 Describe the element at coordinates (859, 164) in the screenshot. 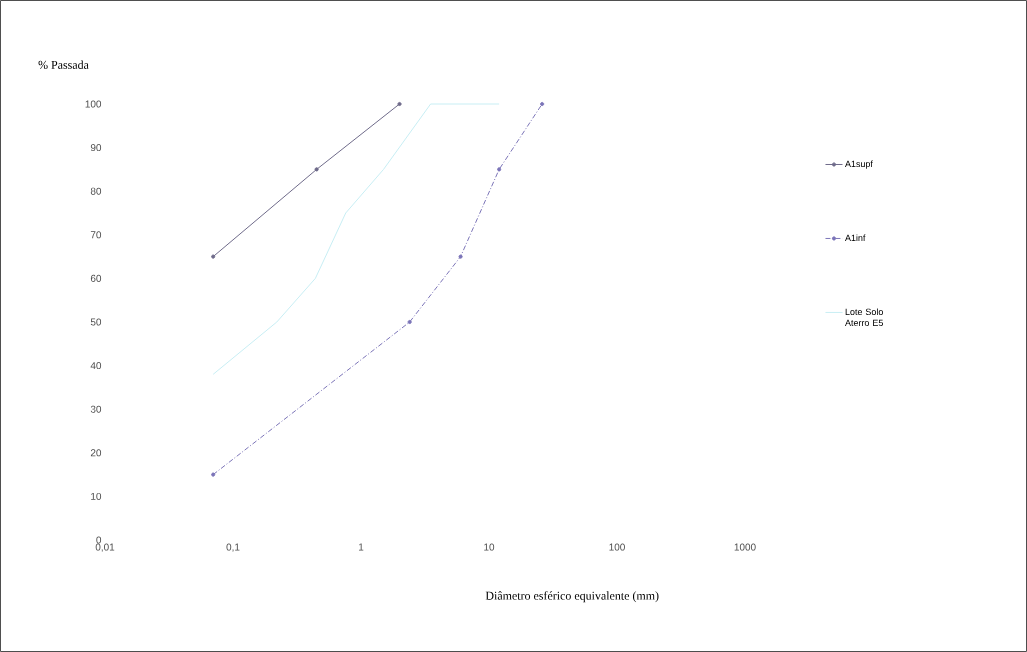

I see `legend-label: A1supf` at that location.